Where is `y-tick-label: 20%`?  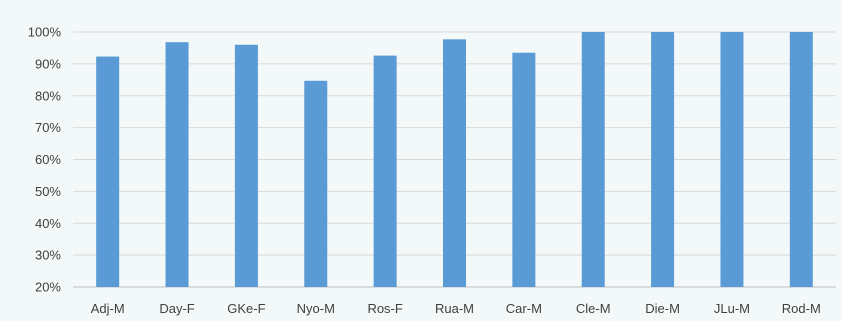
y-tick-label: 20% is located at coordinates (48, 287).